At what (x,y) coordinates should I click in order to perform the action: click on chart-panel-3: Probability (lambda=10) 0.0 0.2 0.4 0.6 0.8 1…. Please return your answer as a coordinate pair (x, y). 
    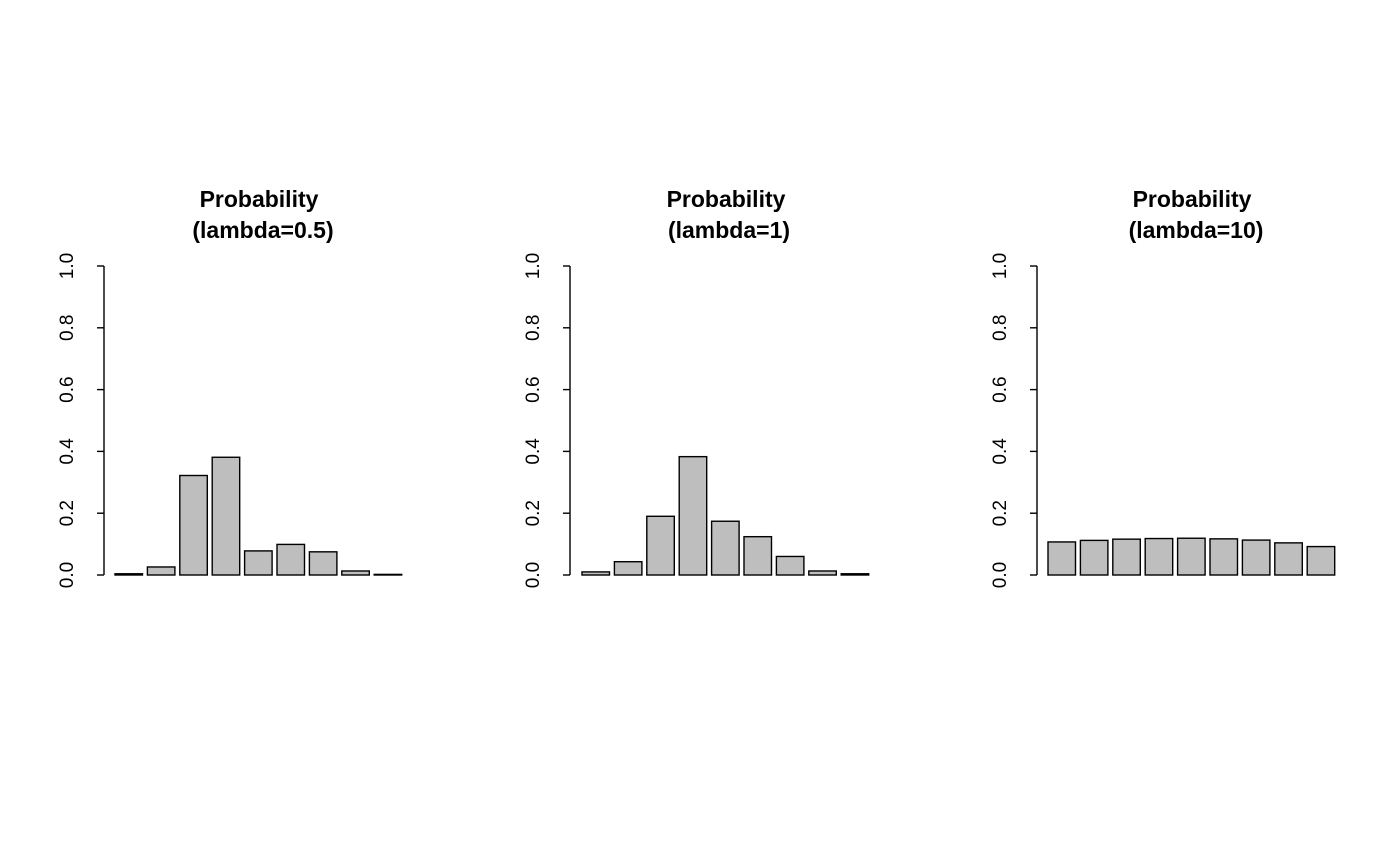
    Looking at the image, I should click on (1163, 387).